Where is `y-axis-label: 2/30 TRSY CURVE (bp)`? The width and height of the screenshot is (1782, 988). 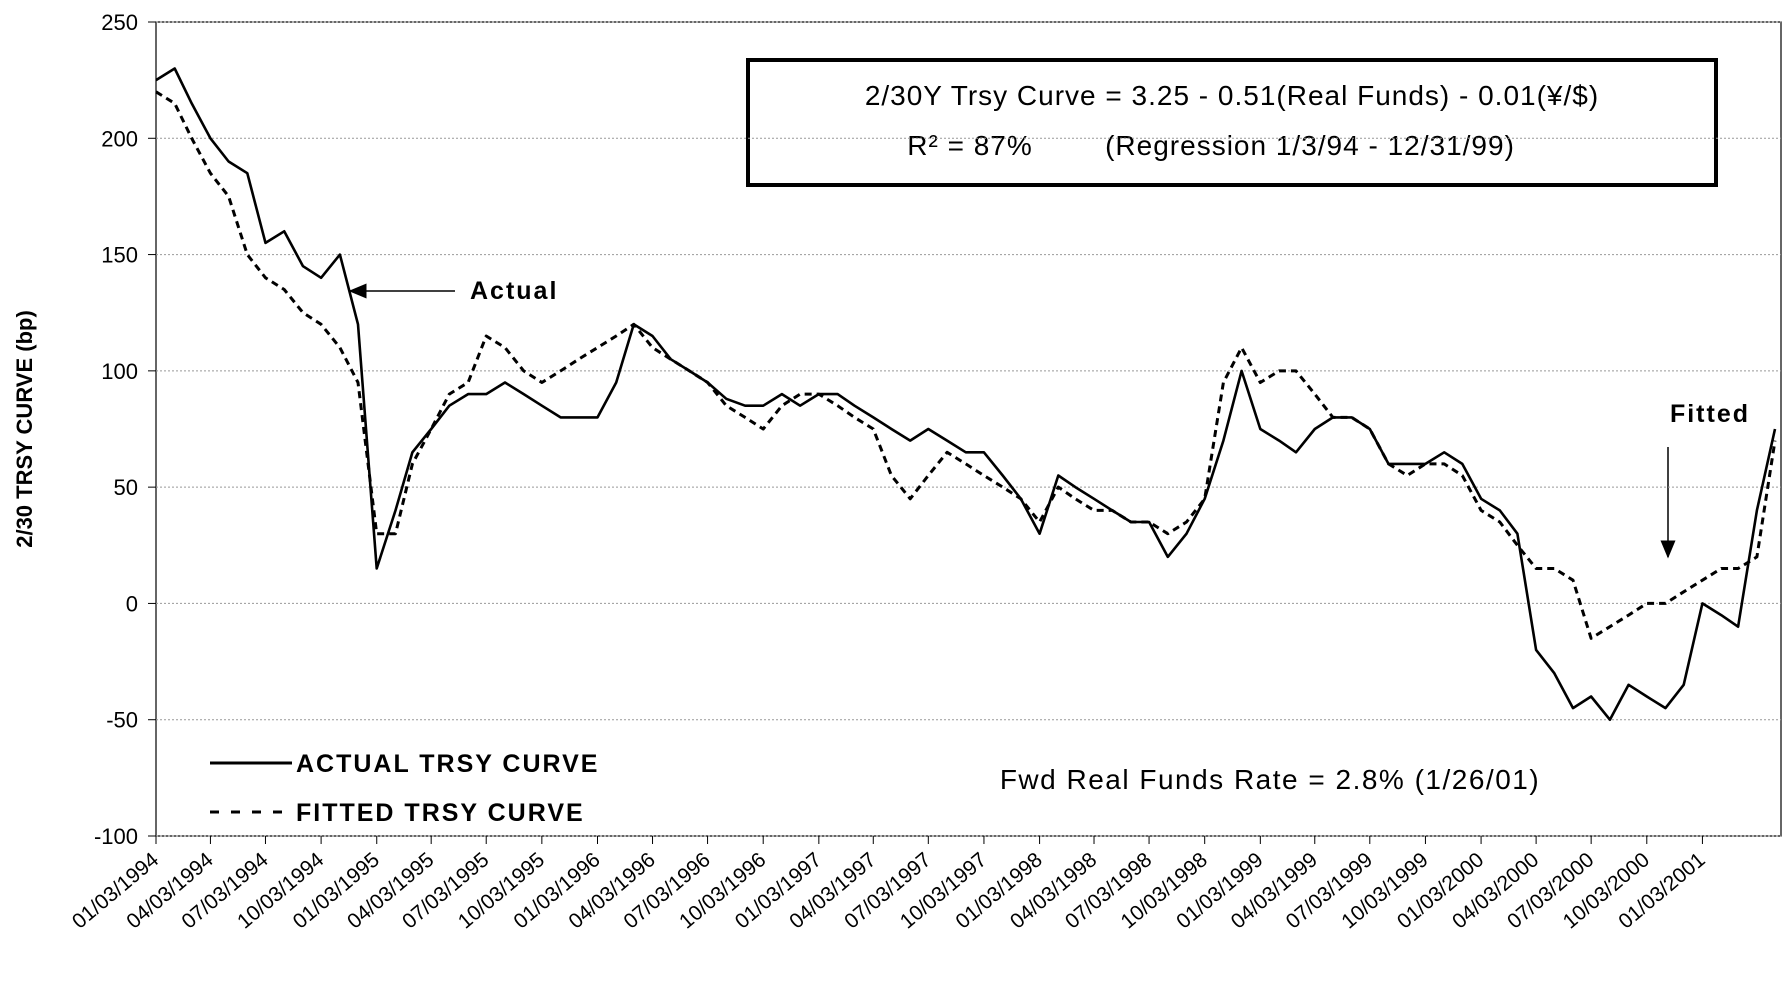 y-axis-label: 2/30 TRSY CURVE (bp) is located at coordinates (24, 429).